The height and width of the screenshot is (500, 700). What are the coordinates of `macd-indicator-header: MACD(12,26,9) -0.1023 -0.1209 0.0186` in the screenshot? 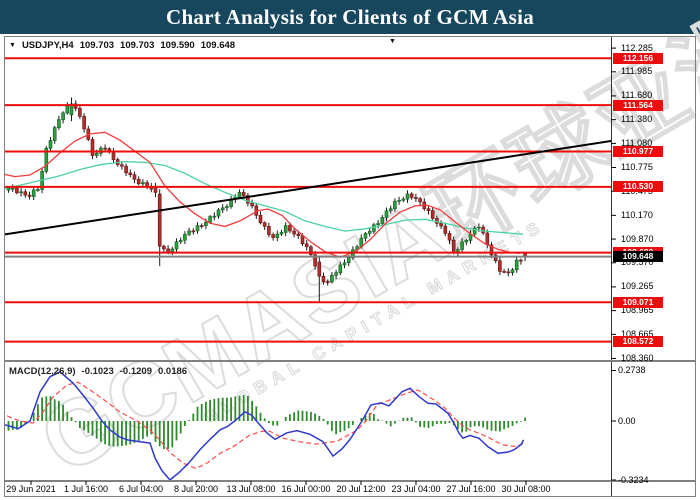 It's located at (98, 371).